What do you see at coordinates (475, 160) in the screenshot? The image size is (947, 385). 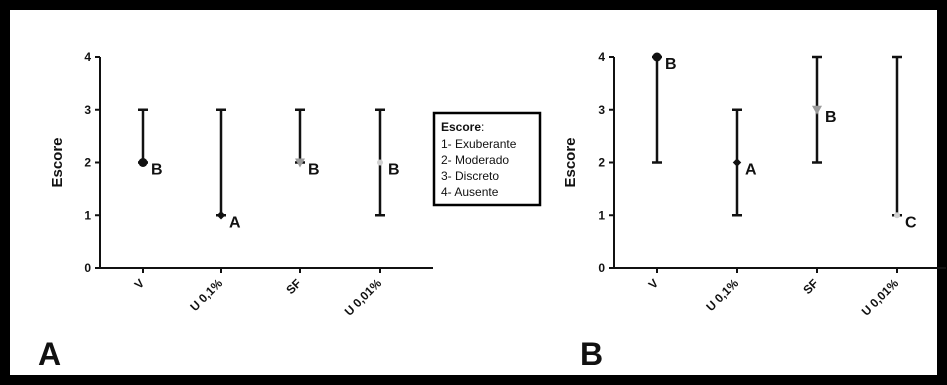 I see `legend-item: 2- Moderado` at bounding box center [475, 160].